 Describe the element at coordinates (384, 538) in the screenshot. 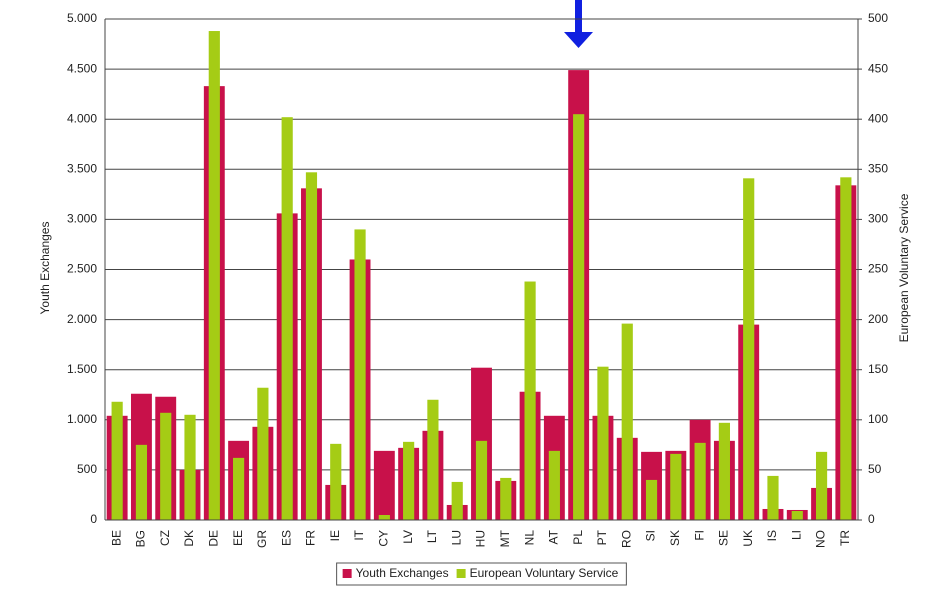

I see `x-tick-label: CY` at that location.